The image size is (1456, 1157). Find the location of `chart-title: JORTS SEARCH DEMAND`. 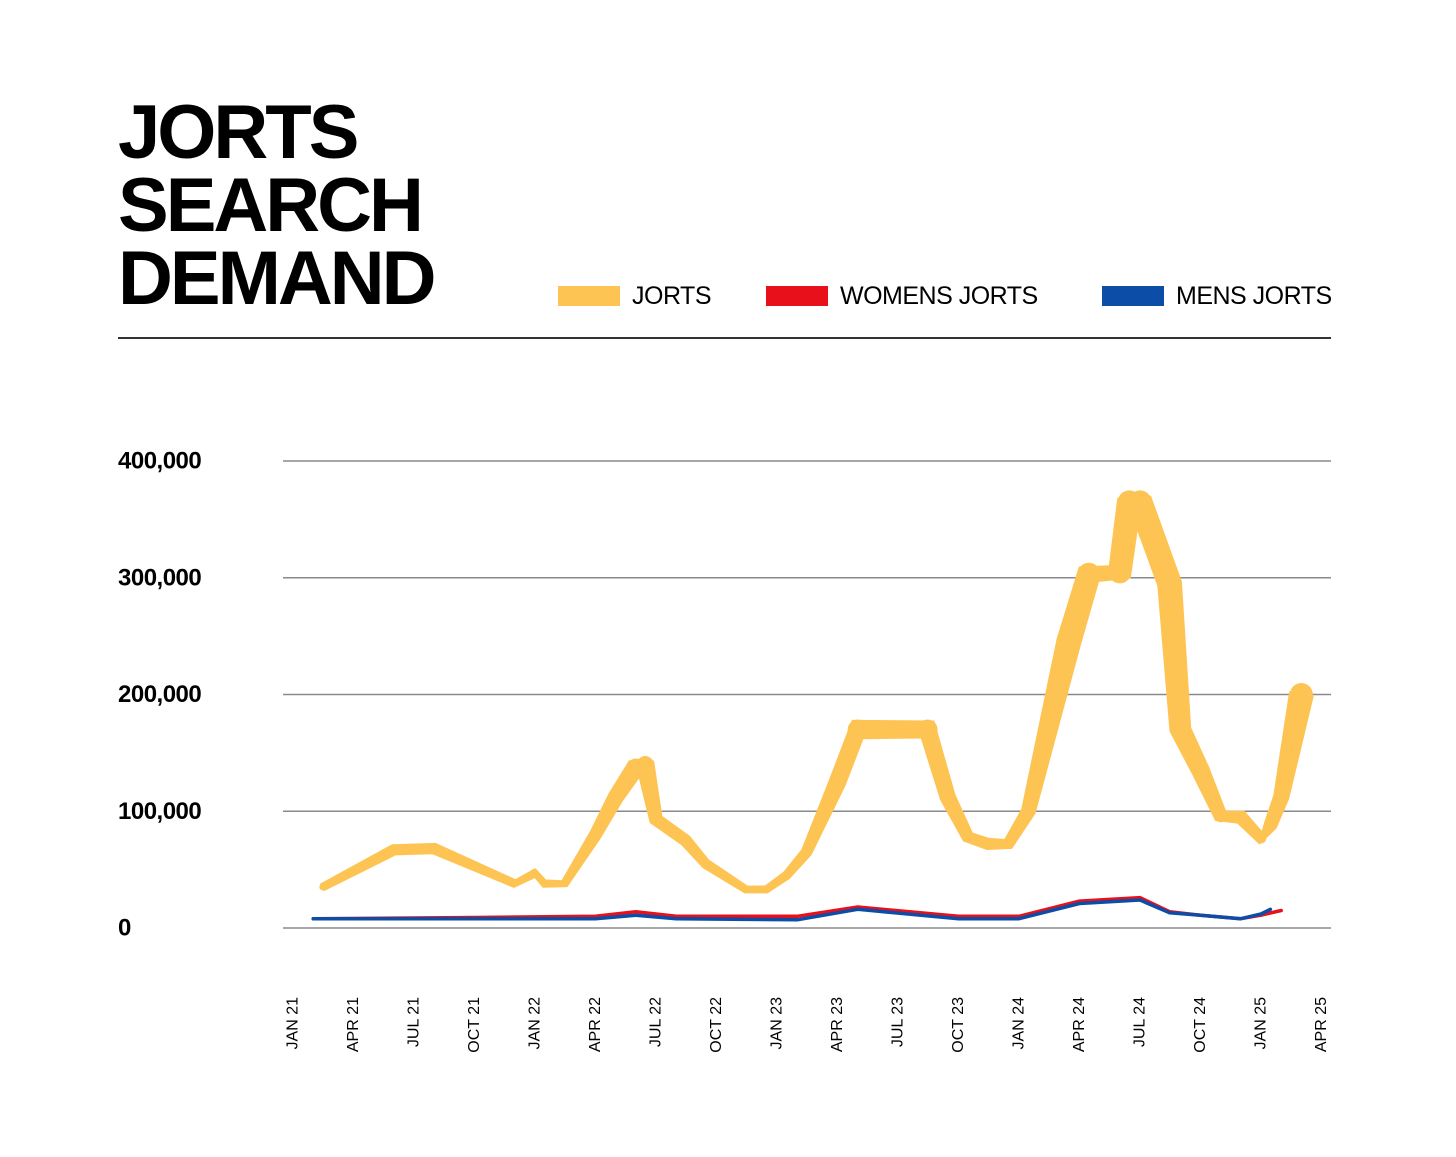

chart-title: JORTS SEARCH DEMAND is located at coordinates (277, 205).